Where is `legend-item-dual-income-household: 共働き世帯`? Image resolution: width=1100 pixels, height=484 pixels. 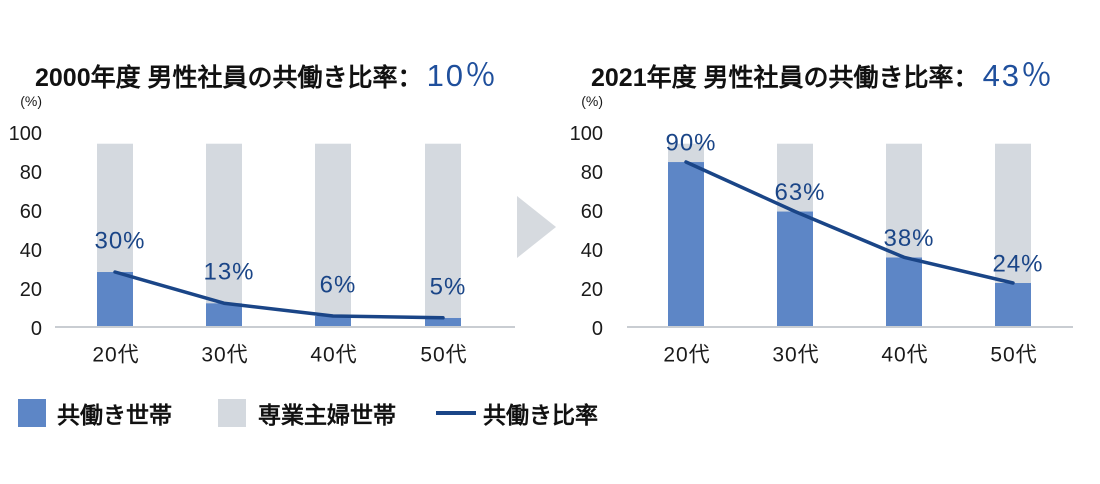
legend-item-dual-income-household: 共働き世帯 is located at coordinates (95, 413).